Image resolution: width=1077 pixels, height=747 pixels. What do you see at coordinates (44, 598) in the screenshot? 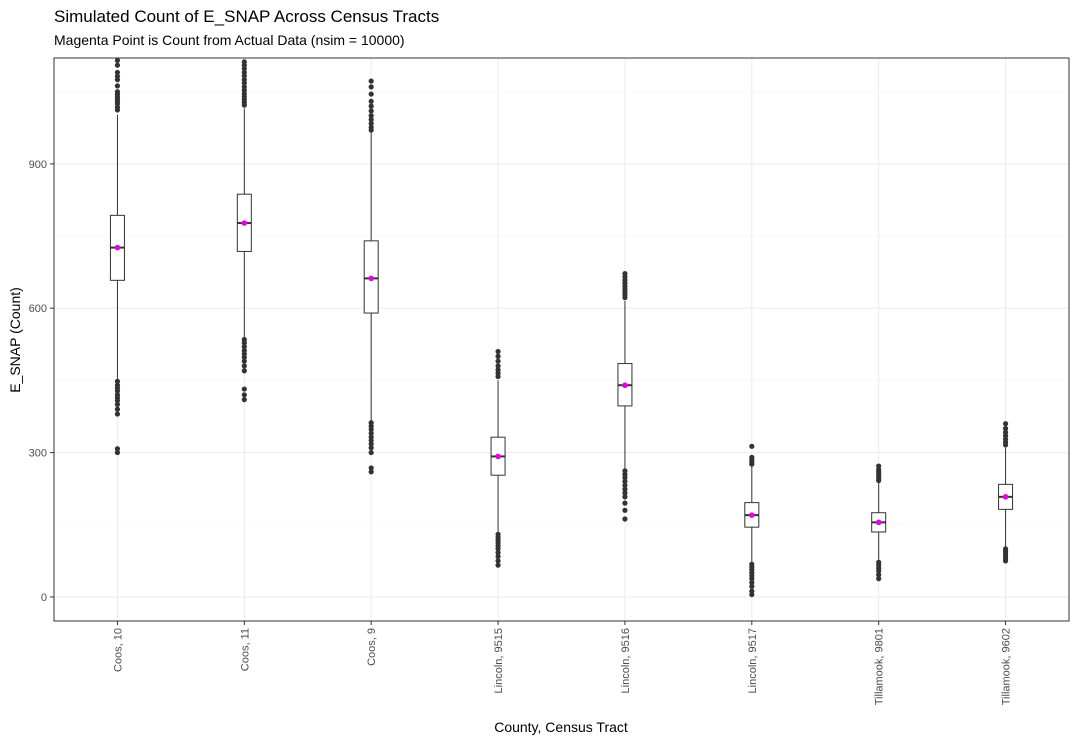
I see `y-tick-label: 0` at bounding box center [44, 598].